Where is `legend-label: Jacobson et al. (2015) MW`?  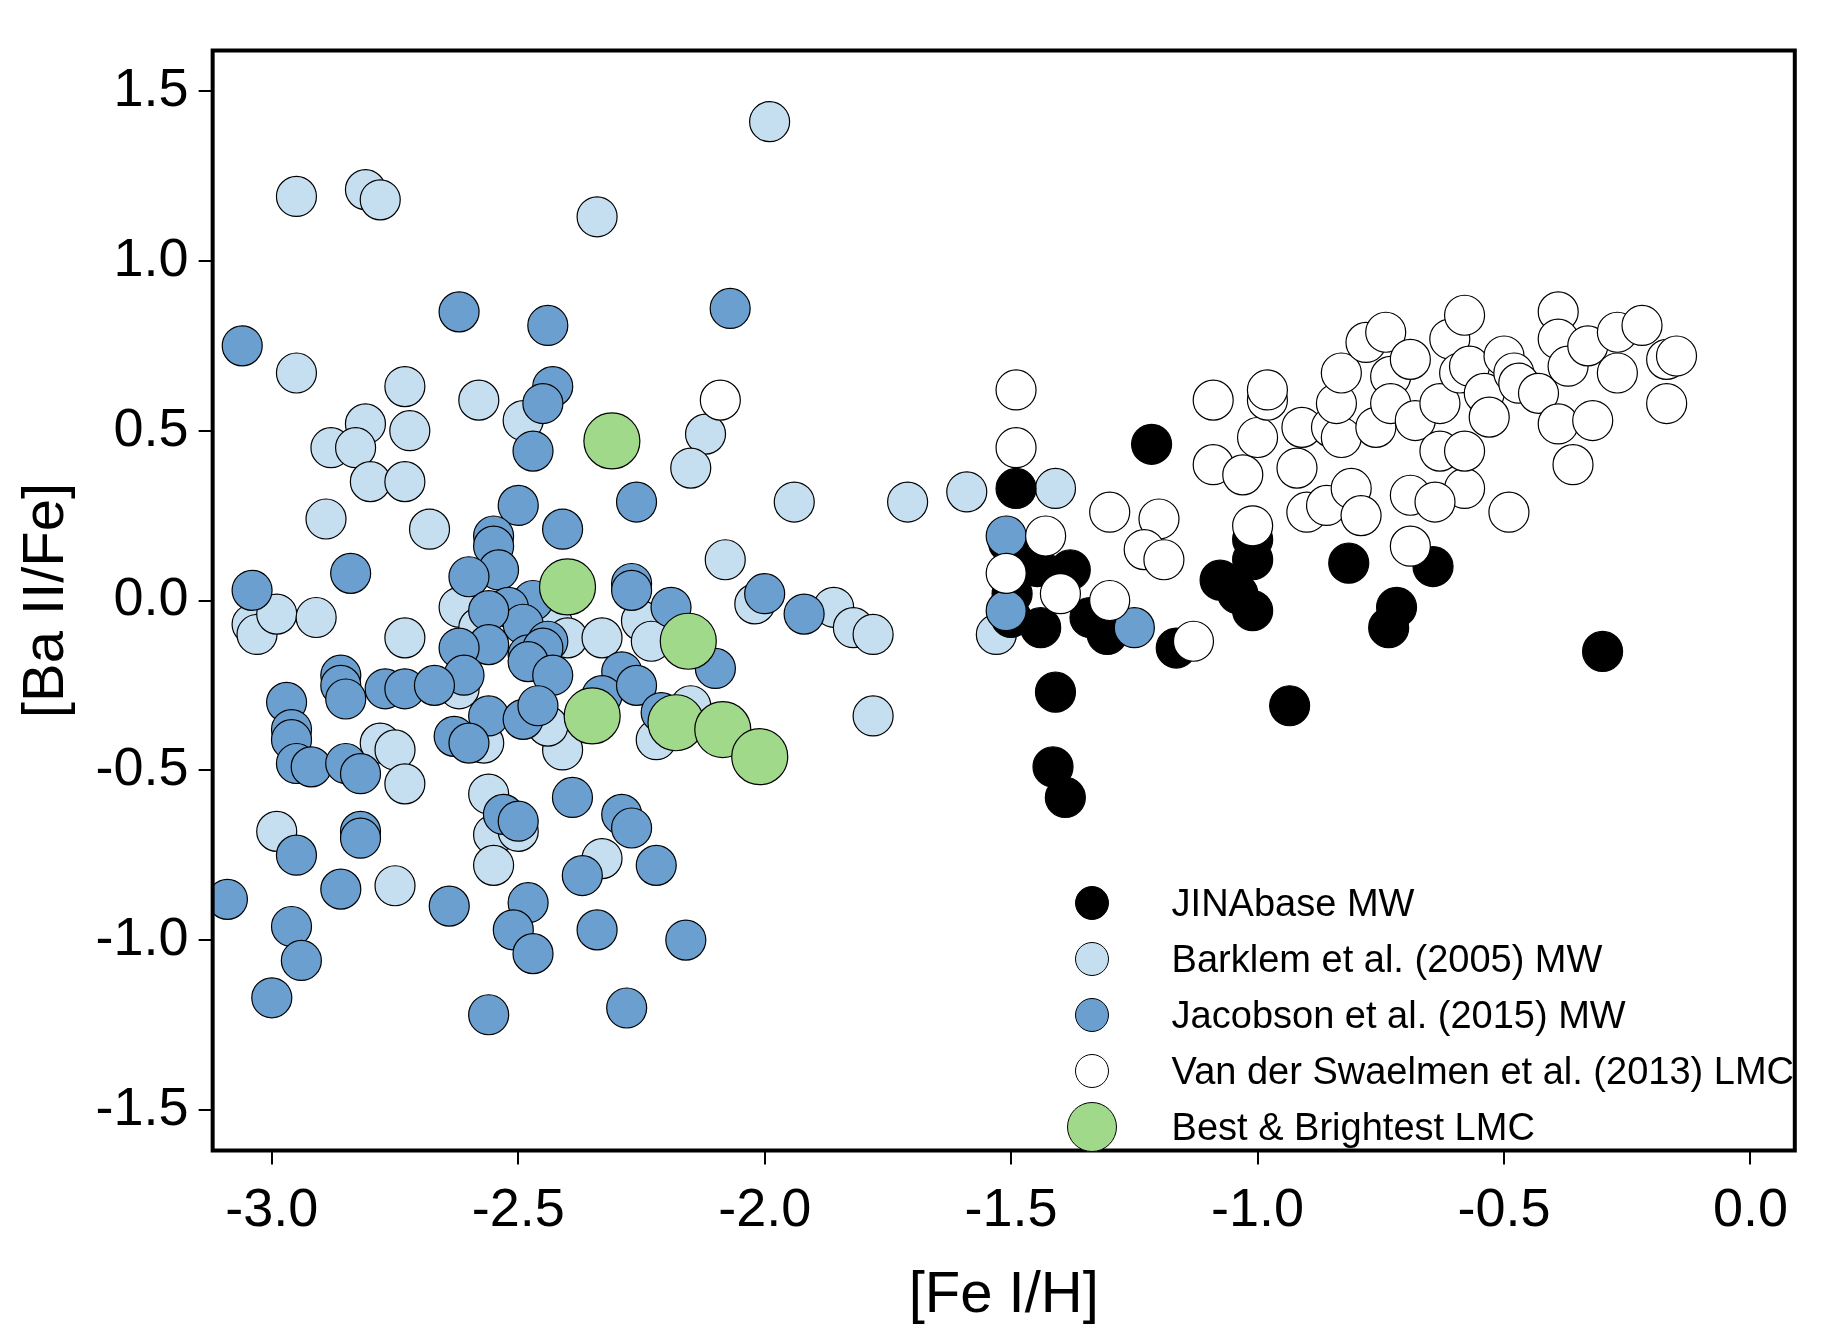
legend-label: Jacobson et al. (2015) MW is located at coordinates (1398, 1015).